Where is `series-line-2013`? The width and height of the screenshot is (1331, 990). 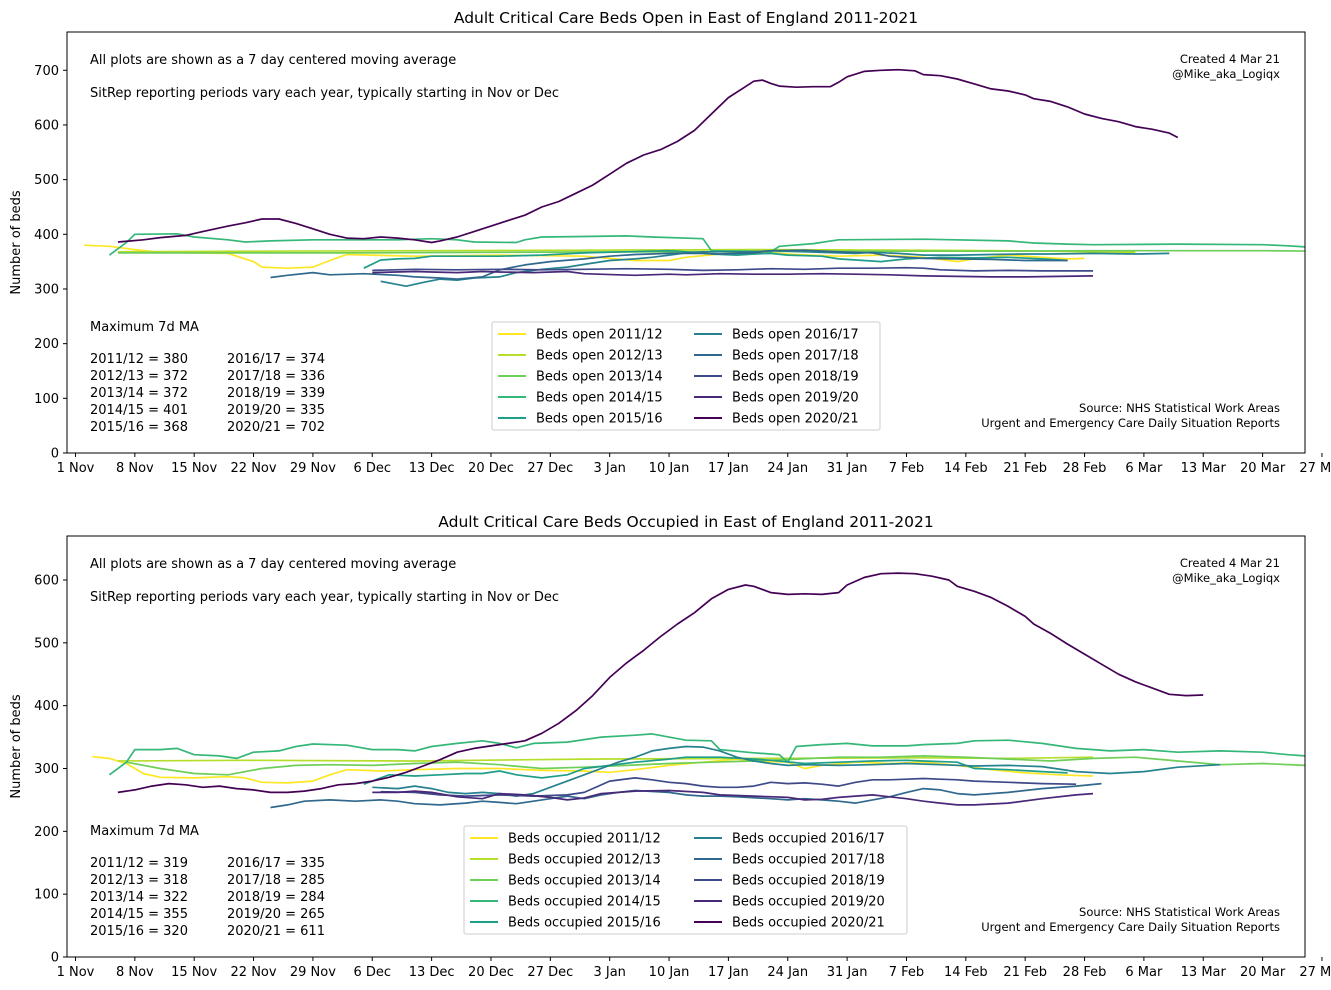 series-line-2013 is located at coordinates (715, 765).